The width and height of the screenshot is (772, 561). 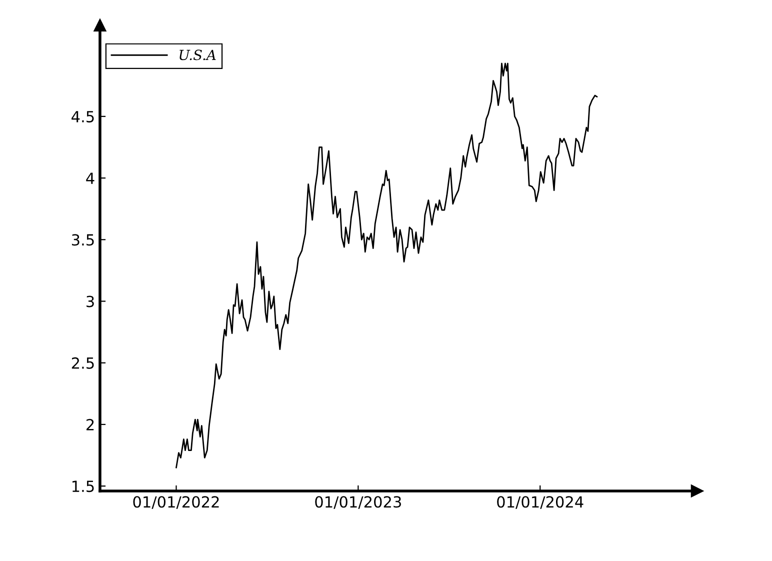 What do you see at coordinates (83, 486) in the screenshot?
I see `y-tick-label: 1.5` at bounding box center [83, 486].